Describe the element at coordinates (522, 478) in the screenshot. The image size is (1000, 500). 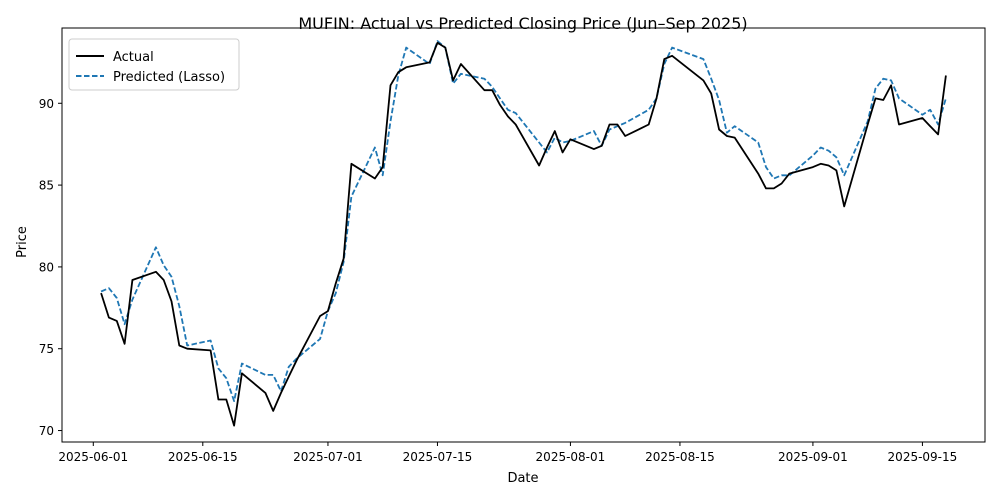
I see `x-axis-label: Date` at that location.